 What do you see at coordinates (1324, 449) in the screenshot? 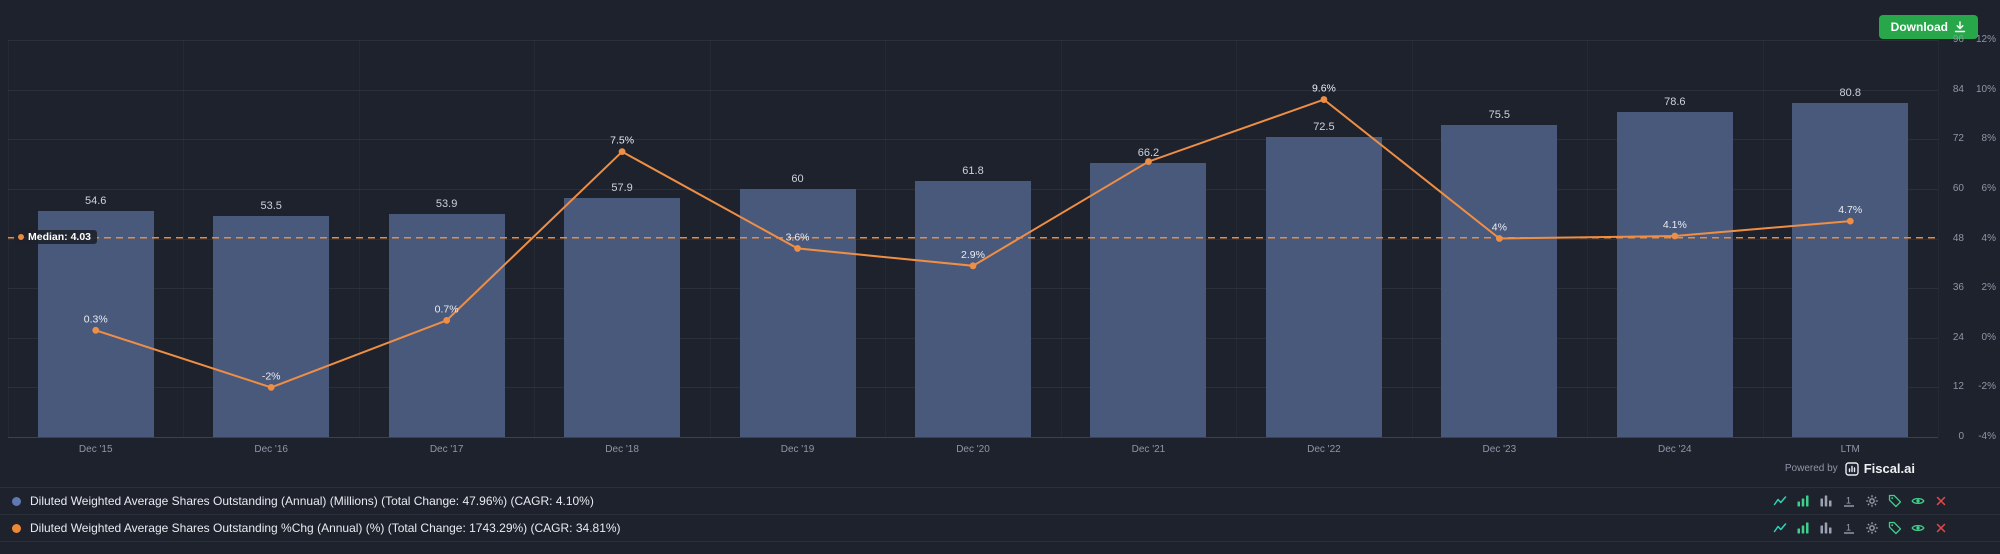
I see `x-tick-label: Dec '22` at bounding box center [1324, 449].